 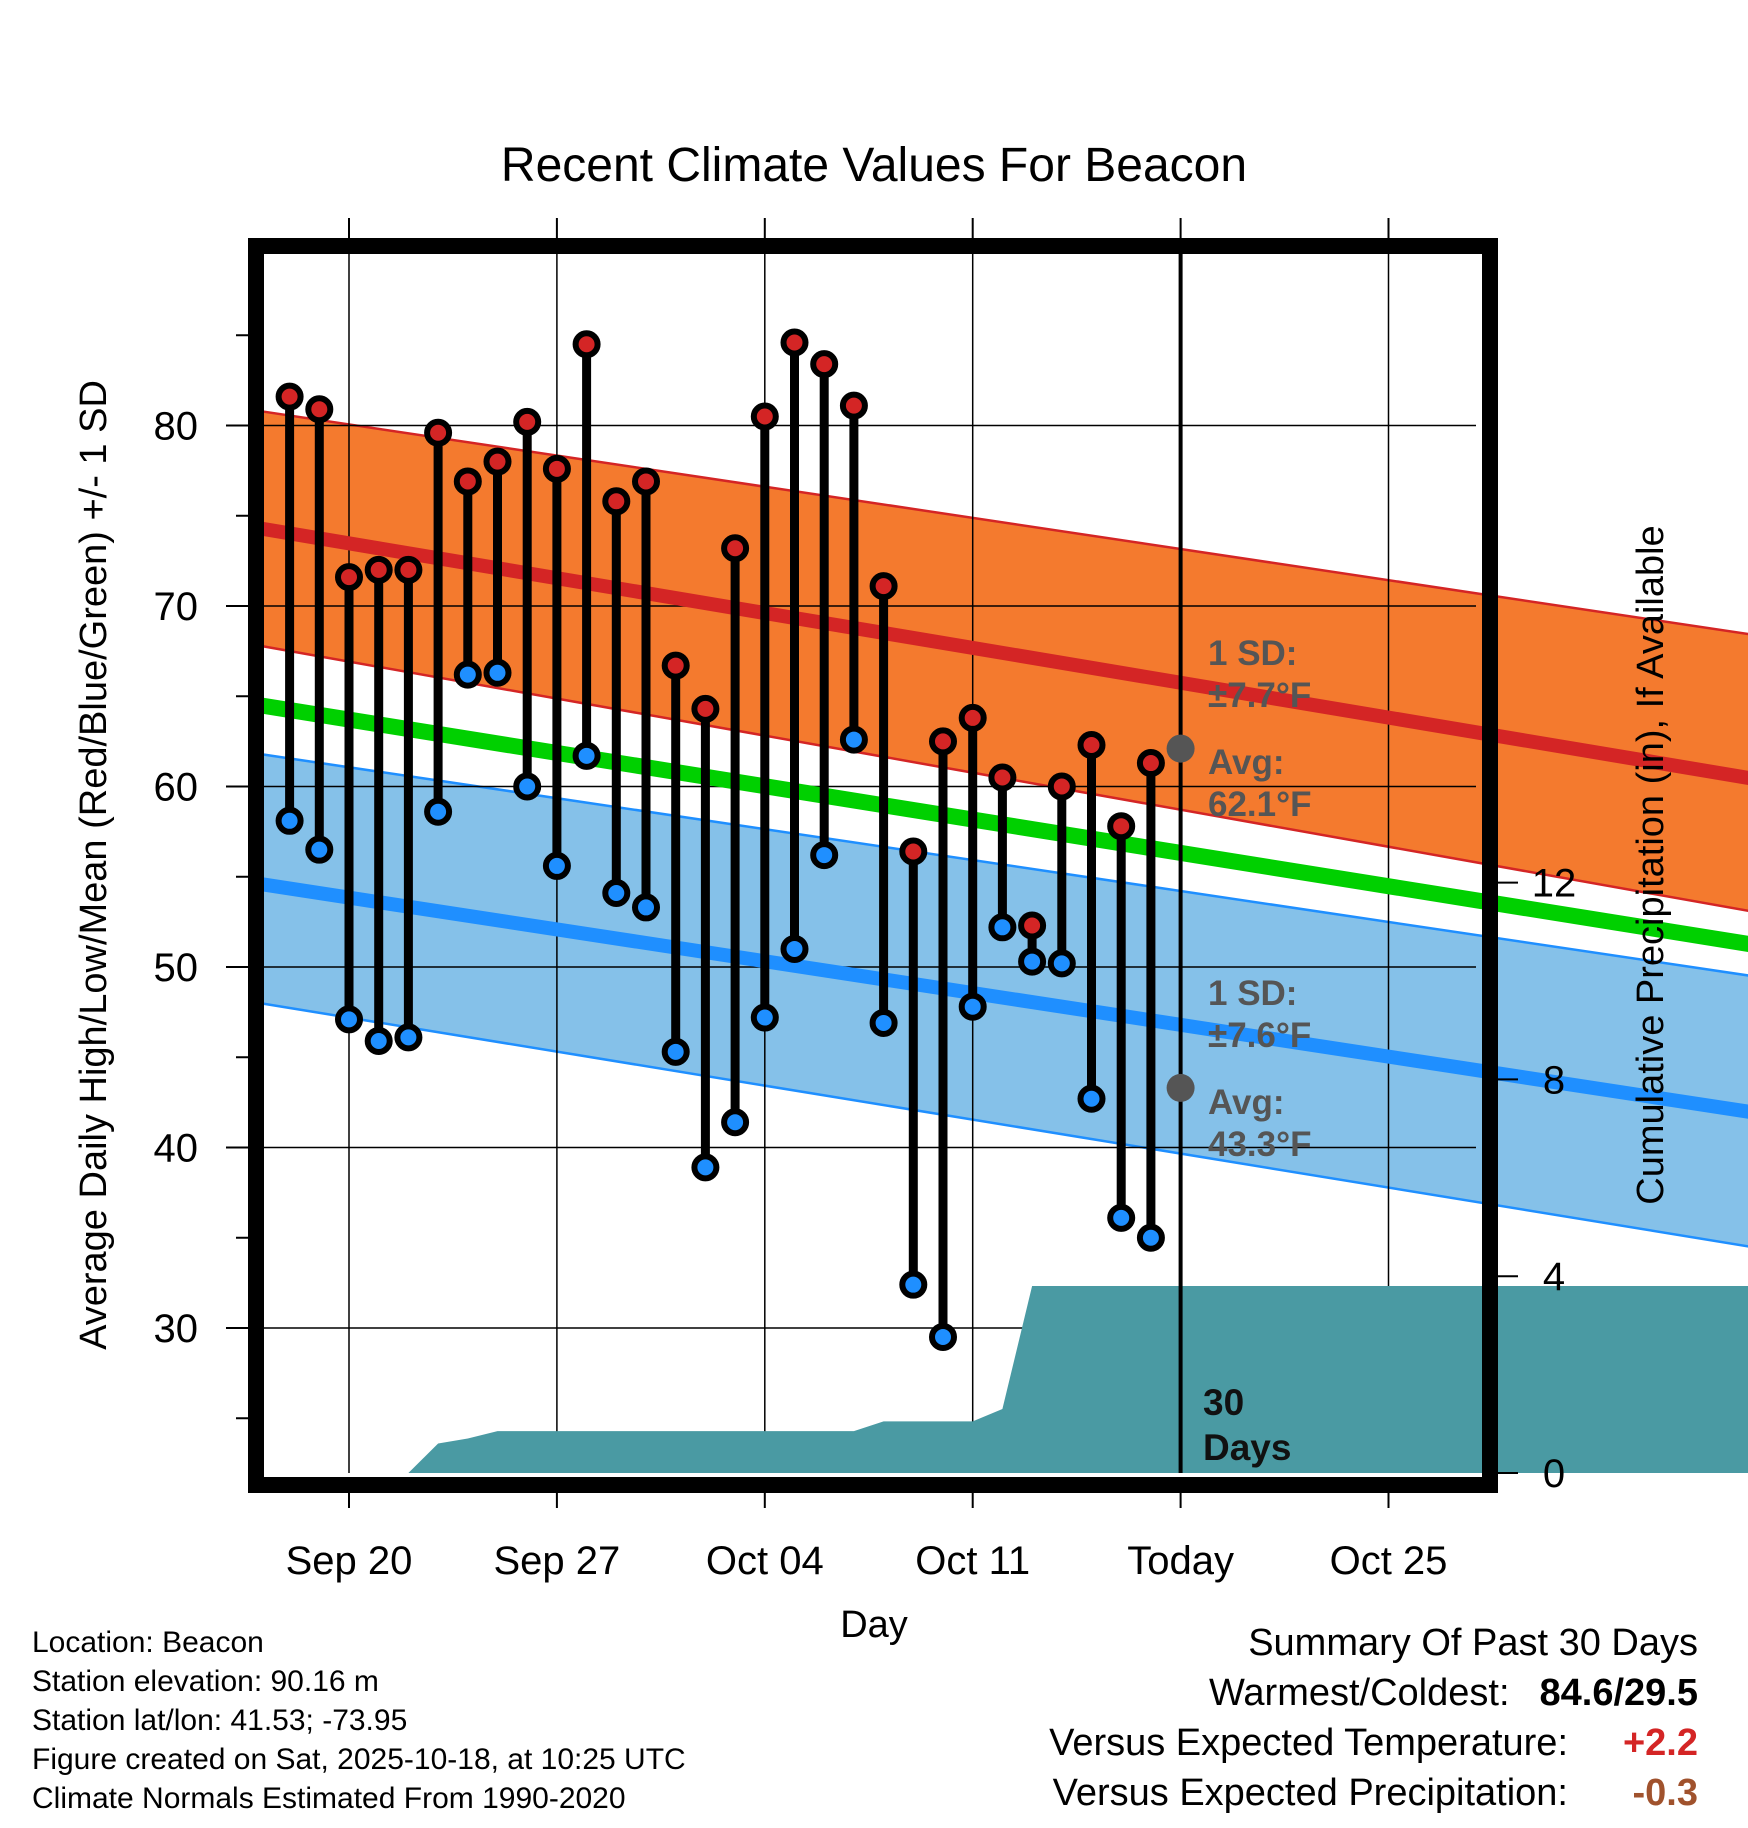 I want to click on info-latlon: Station lat/lon: 41.53; -73.95, so click(x=220, y=1720).